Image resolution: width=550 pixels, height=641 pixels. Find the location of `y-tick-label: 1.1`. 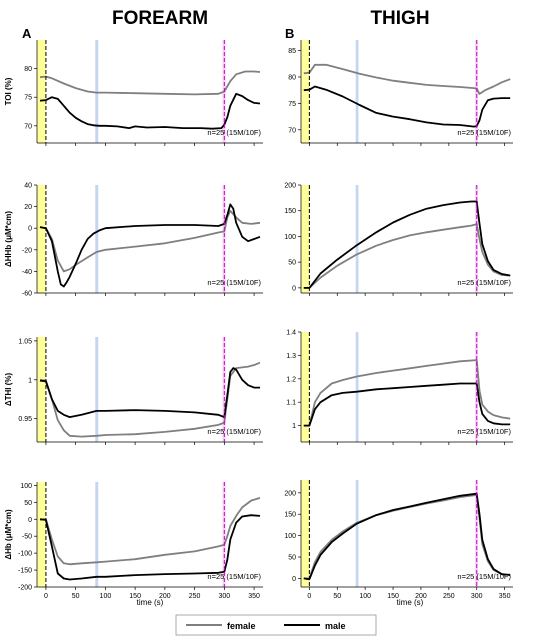

y-tick-label: 1.1 is located at coordinates (291, 403).